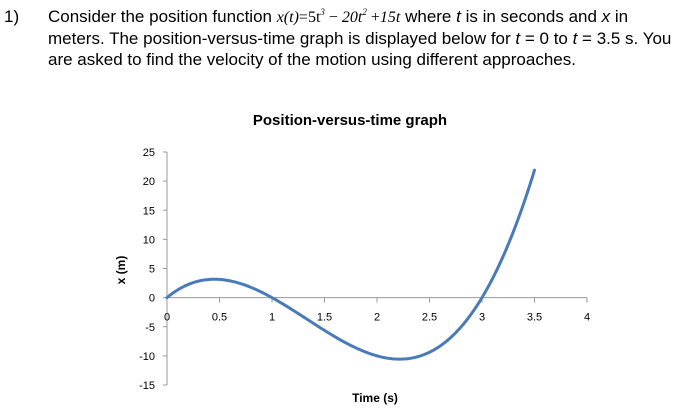  Describe the element at coordinates (429, 318) in the screenshot. I see `x-tick-label: 2.5` at that location.